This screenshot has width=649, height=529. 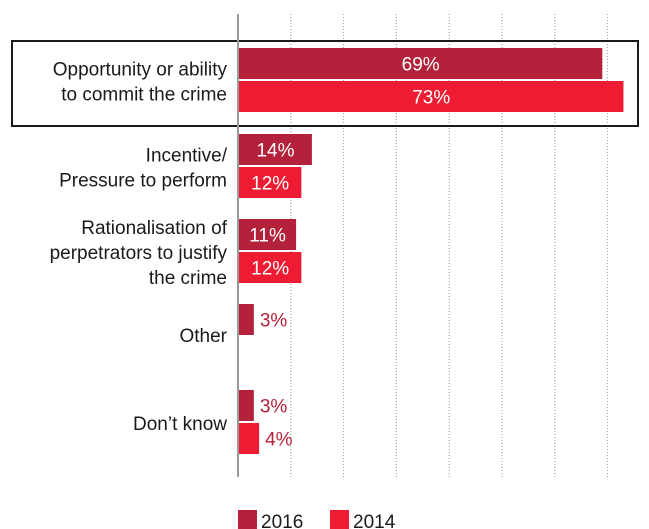 I want to click on data-label: 11%, so click(x=267, y=236).